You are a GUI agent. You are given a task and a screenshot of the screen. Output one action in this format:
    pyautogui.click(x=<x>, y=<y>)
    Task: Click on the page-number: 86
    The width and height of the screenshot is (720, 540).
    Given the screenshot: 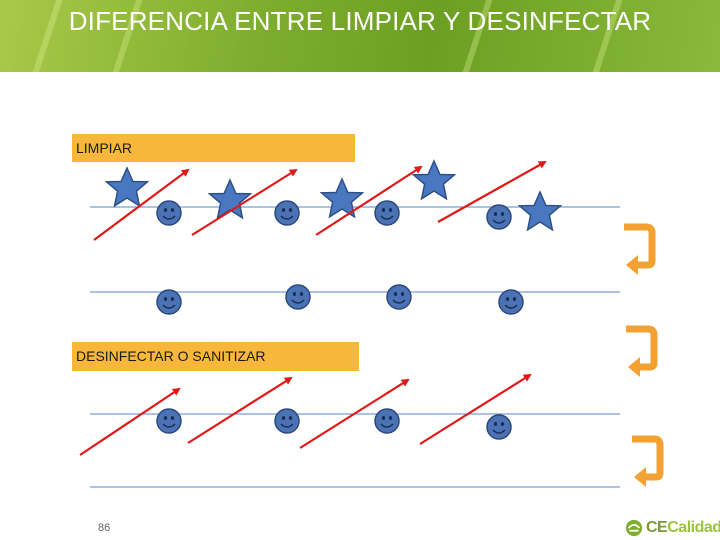 What is the action you would take?
    pyautogui.click(x=104, y=528)
    